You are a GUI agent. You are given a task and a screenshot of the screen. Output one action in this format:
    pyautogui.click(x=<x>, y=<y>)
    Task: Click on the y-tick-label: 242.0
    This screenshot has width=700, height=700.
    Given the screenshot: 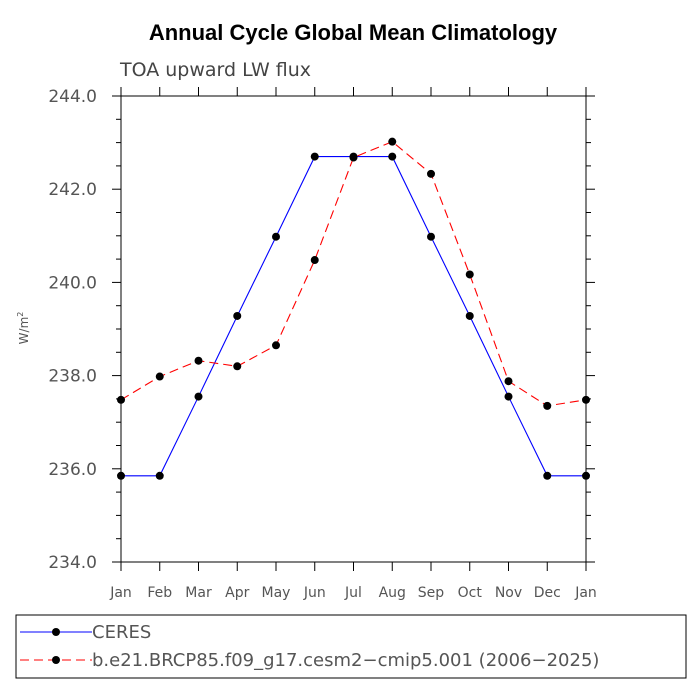 What is the action you would take?
    pyautogui.click(x=72, y=190)
    